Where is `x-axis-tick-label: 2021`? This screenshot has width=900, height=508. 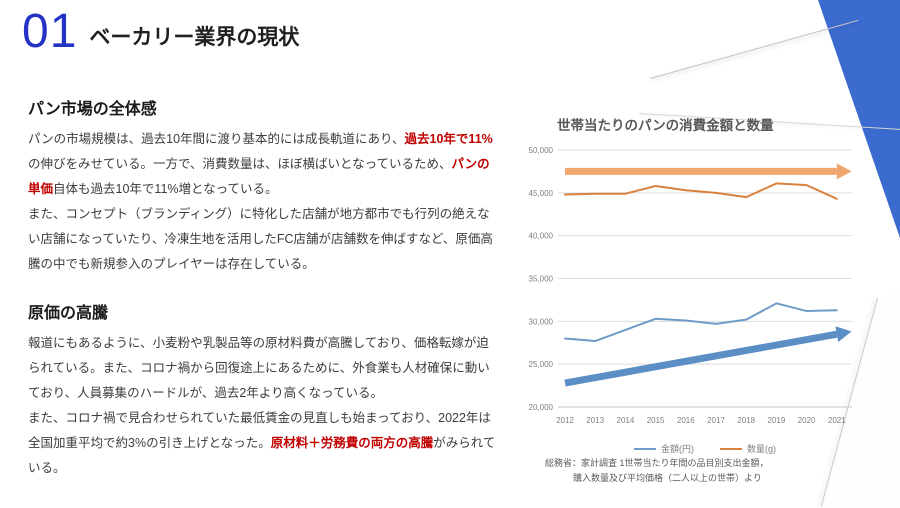
x-axis-tick-label: 2021 is located at coordinates (837, 420).